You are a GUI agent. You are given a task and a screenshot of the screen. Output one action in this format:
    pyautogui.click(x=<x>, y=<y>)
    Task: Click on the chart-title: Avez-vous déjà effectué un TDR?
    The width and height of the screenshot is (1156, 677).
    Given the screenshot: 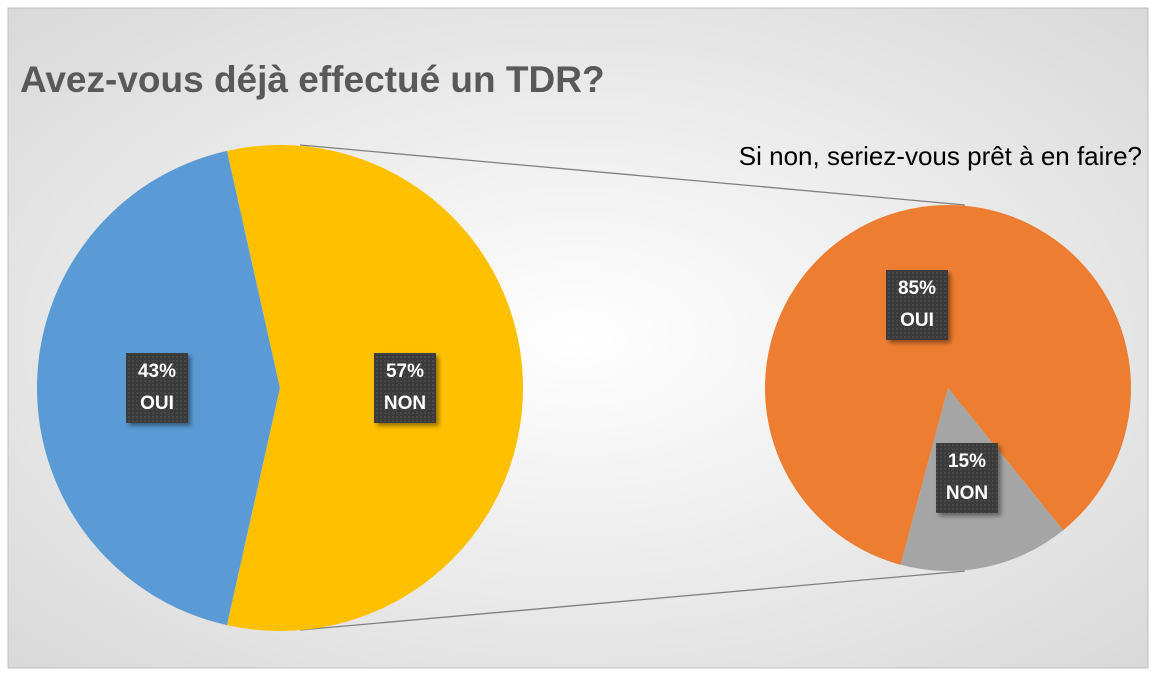 What is the action you would take?
    pyautogui.click(x=312, y=79)
    